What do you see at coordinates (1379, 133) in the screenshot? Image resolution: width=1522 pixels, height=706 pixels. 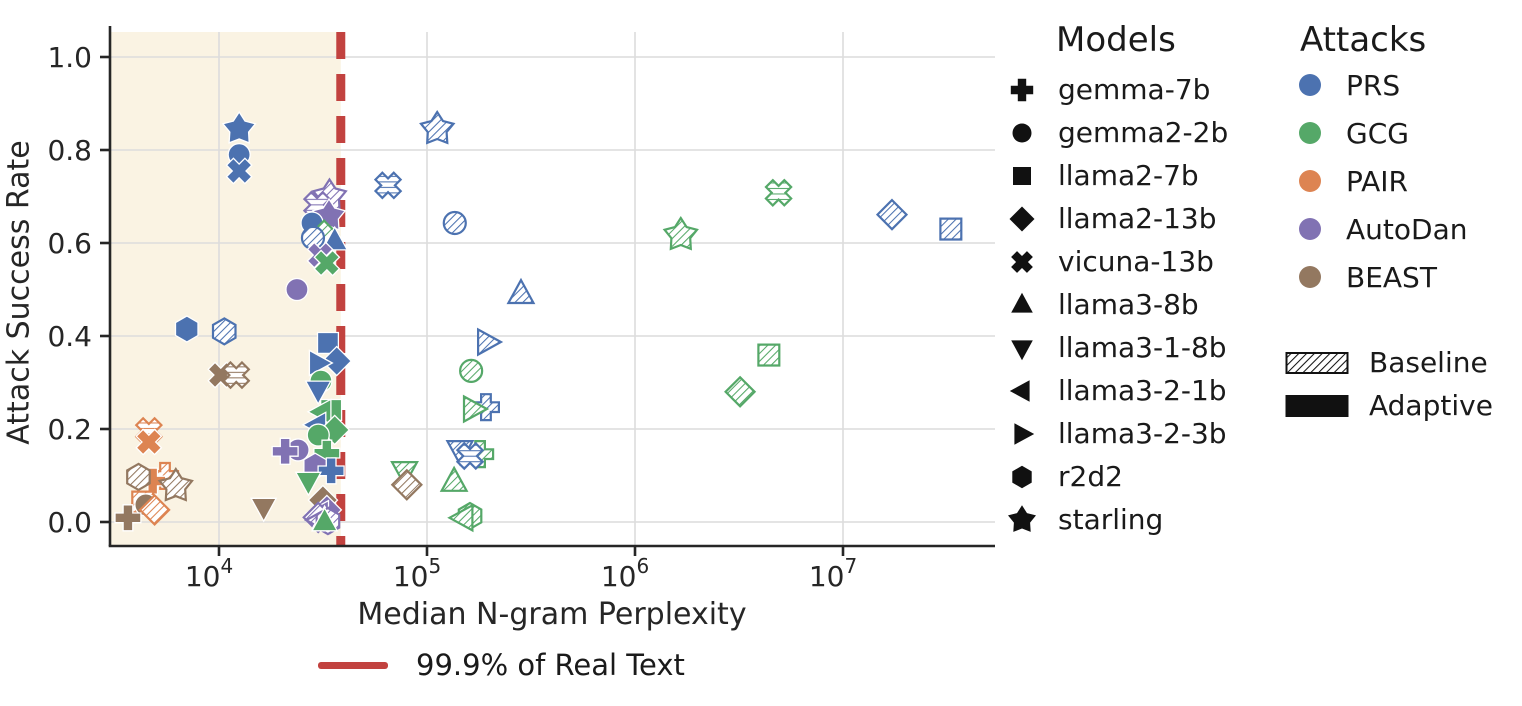 I see `legend-item-attack-GCG: GCG` at bounding box center [1379, 133].